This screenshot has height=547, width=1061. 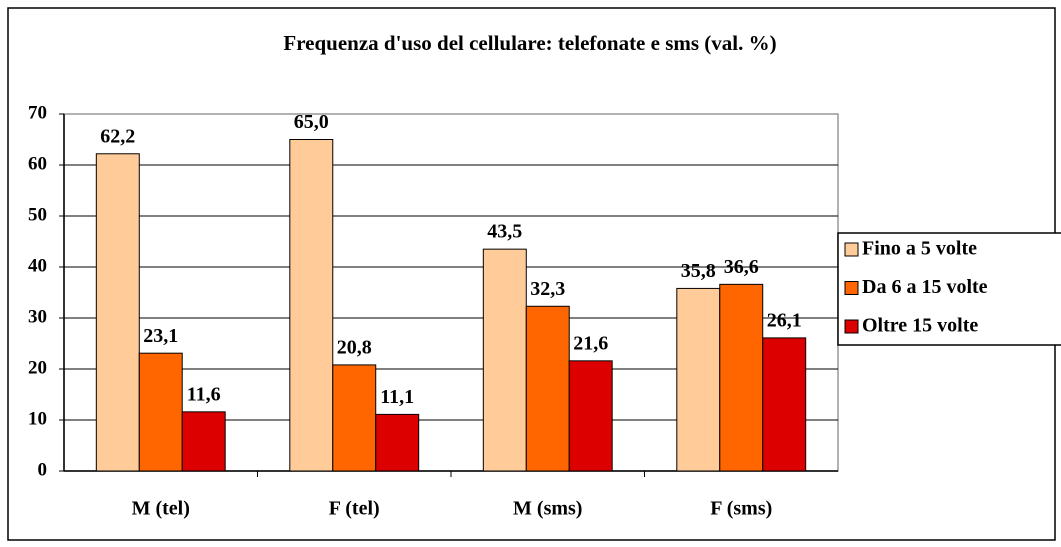 I want to click on value-label: 20,8, so click(x=354, y=348).